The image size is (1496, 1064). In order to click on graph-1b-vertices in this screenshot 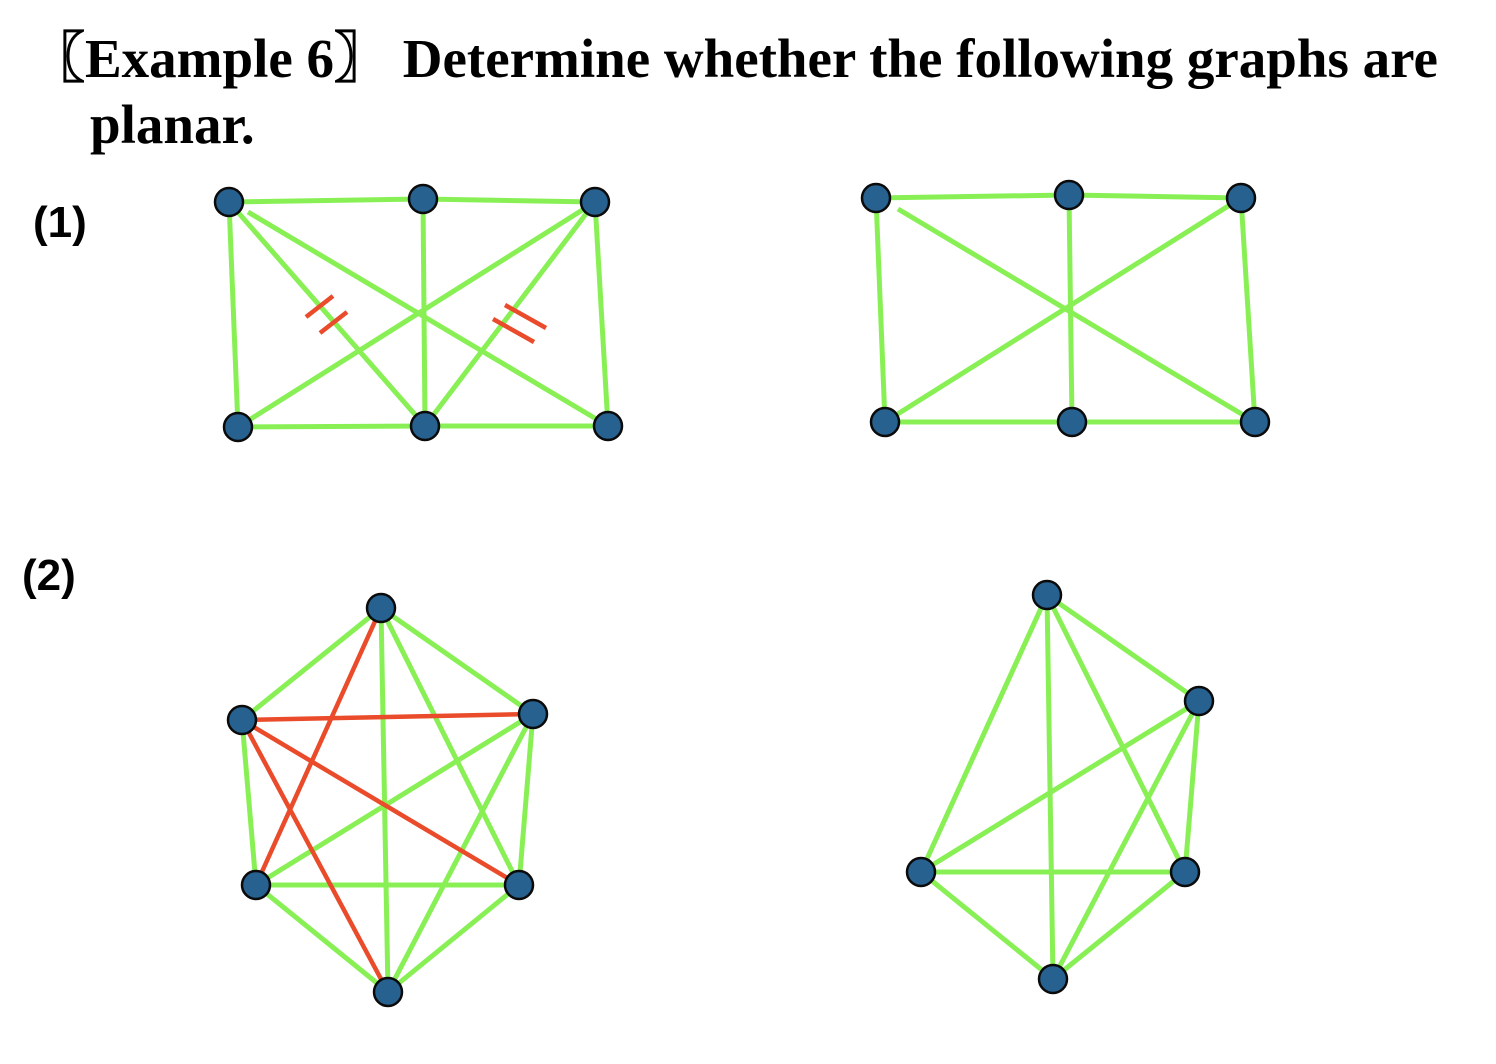, I will do `click(1065, 308)`.